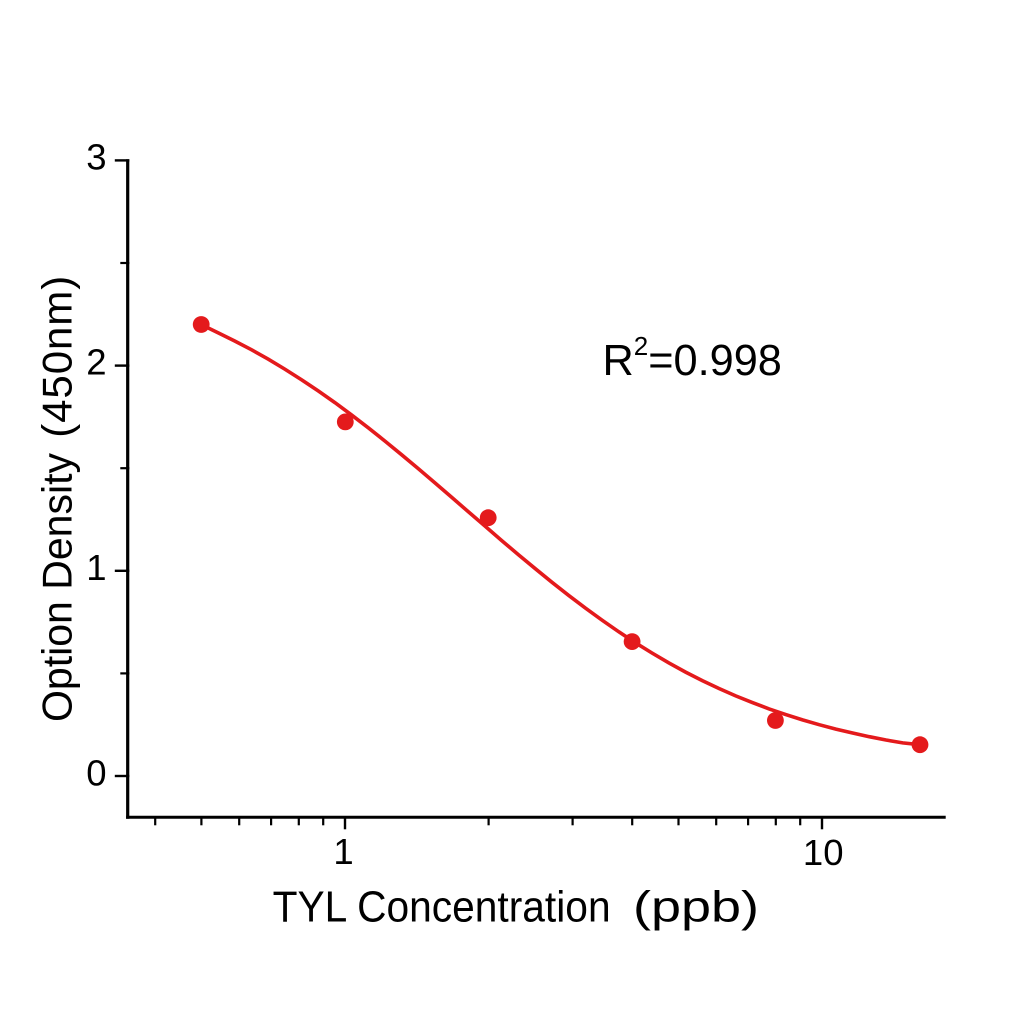 This screenshot has width=1024, height=1024. What do you see at coordinates (442, 907) in the screenshot?
I see `svg-text: TYL Concentration` at bounding box center [442, 907].